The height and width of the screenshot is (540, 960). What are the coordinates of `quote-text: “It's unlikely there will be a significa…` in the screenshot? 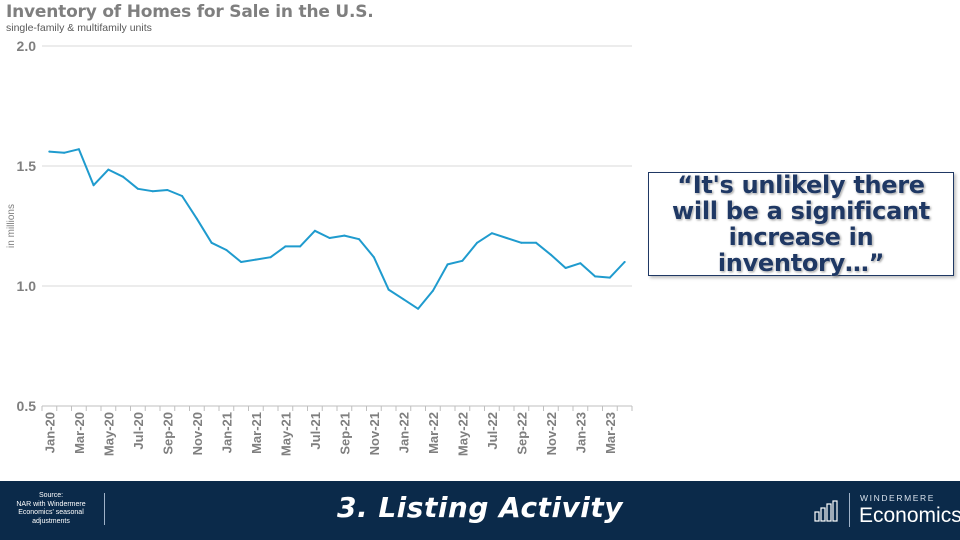 It's located at (801, 224).